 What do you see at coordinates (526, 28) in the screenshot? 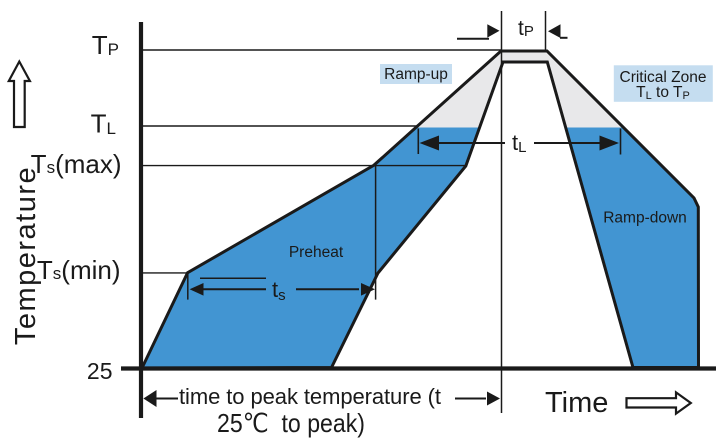
I see `svg-text: tP` at bounding box center [526, 28].